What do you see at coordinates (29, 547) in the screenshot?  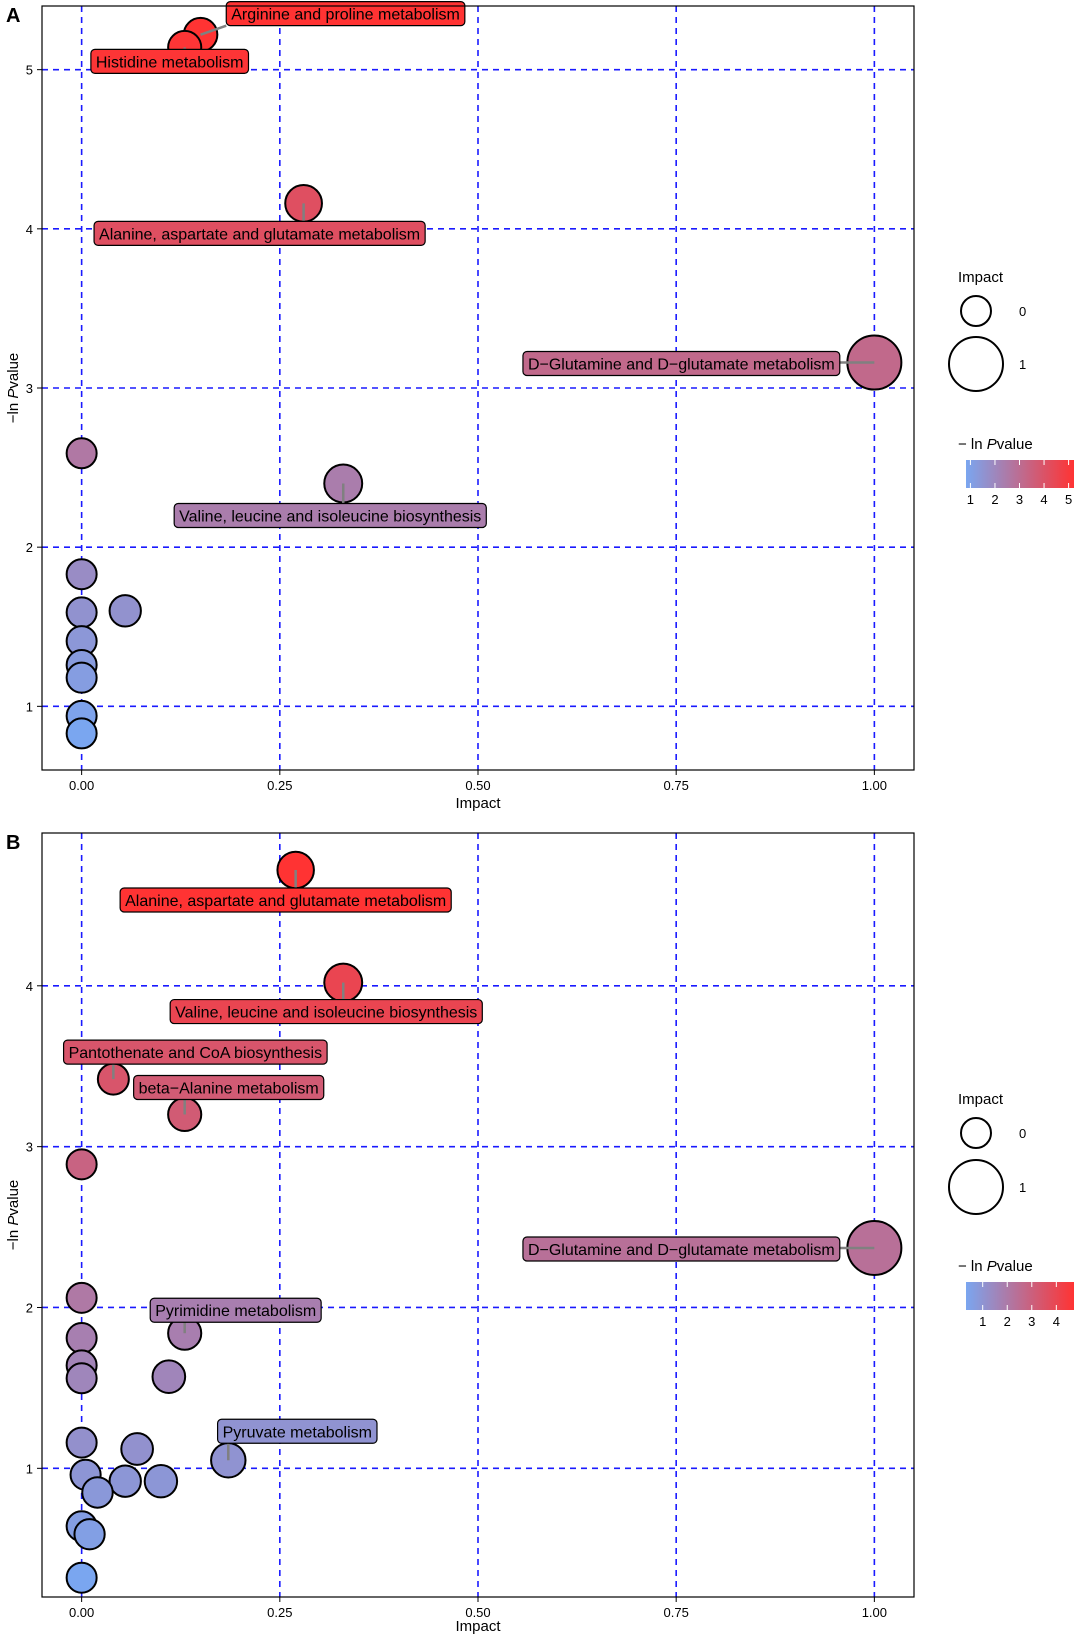 I see `panel-a-y-tick-label: 2` at bounding box center [29, 547].